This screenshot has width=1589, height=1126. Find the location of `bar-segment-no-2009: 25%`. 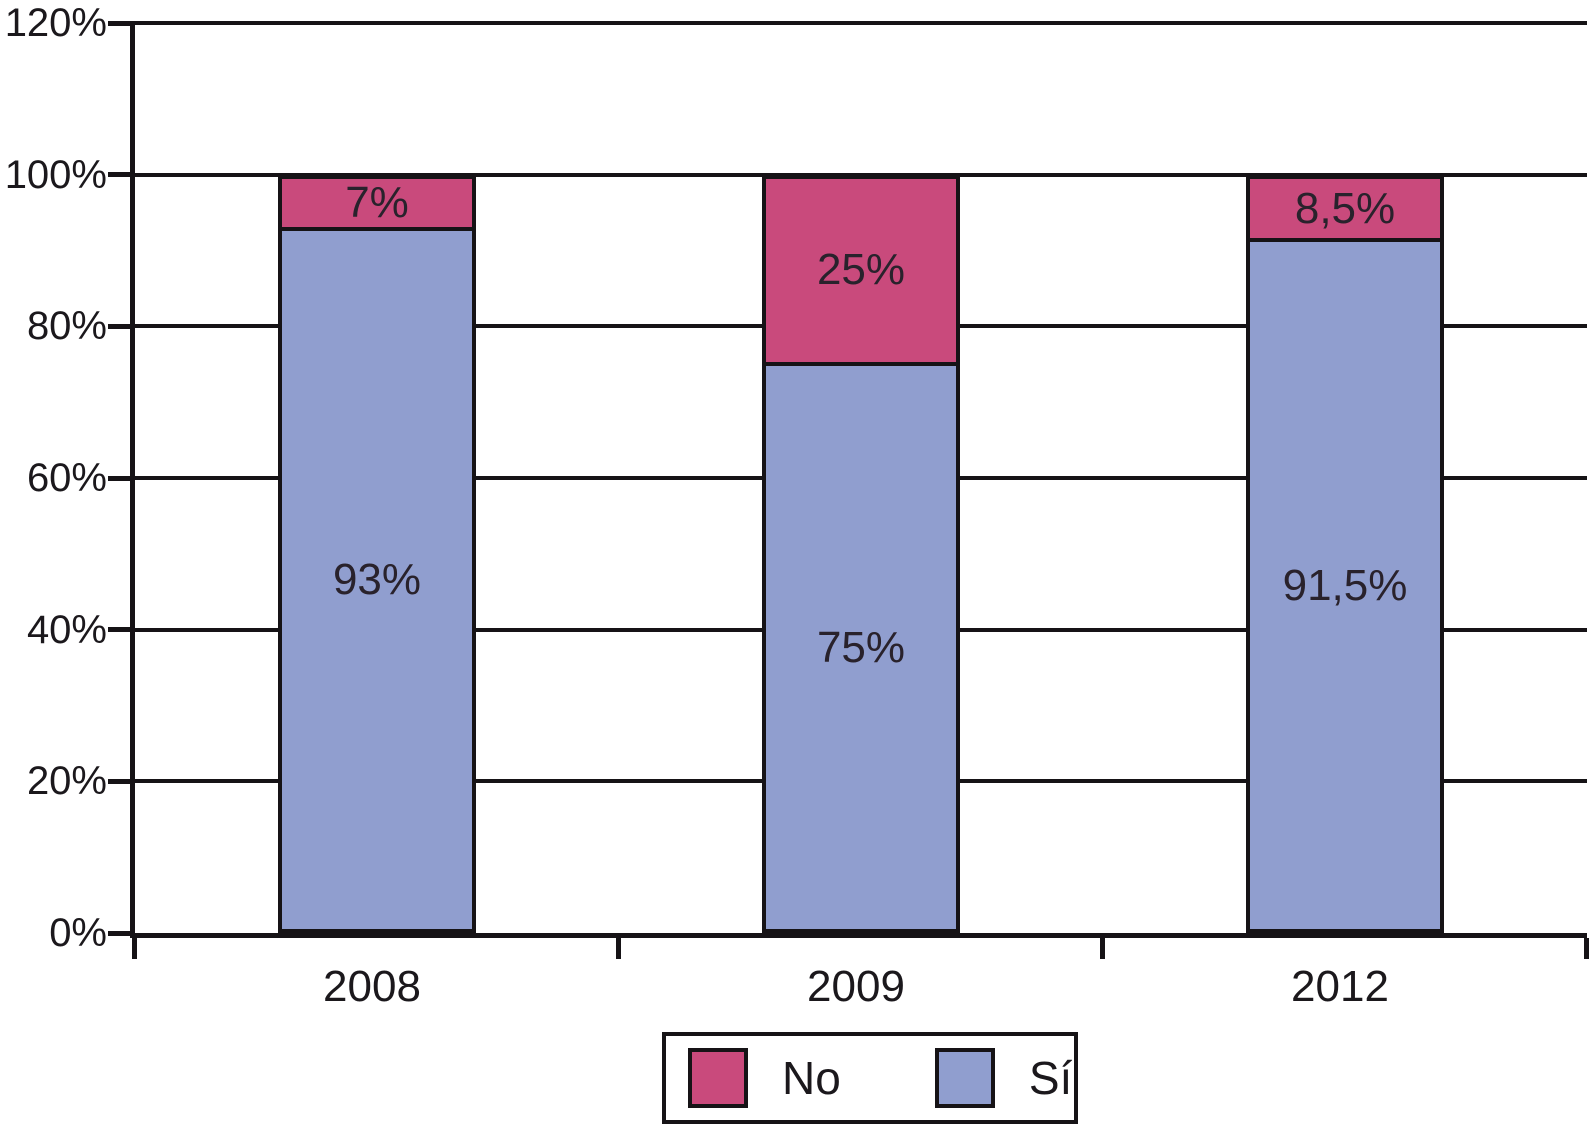

bar-segment-no-2009: 25% is located at coordinates (861, 272).